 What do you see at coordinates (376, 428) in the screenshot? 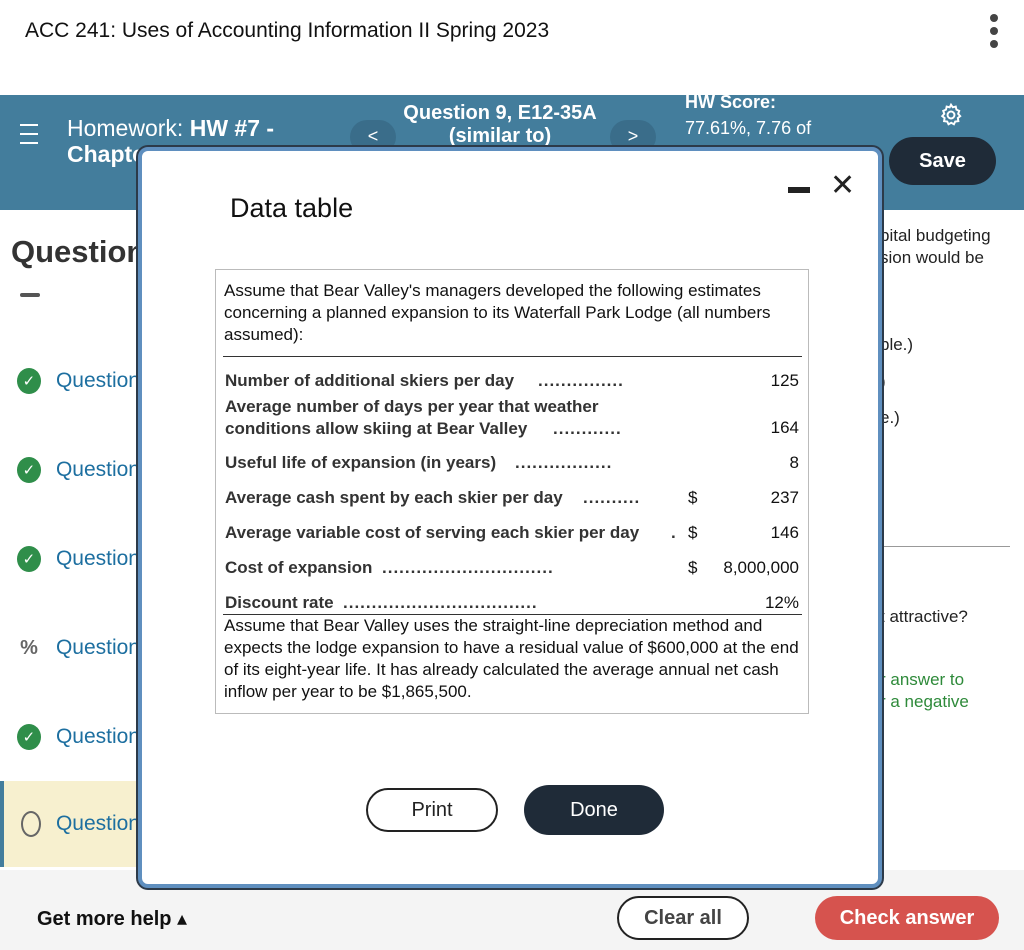
I see `row-label-continued: conditions allow skiing at Bear Valley` at bounding box center [376, 428].